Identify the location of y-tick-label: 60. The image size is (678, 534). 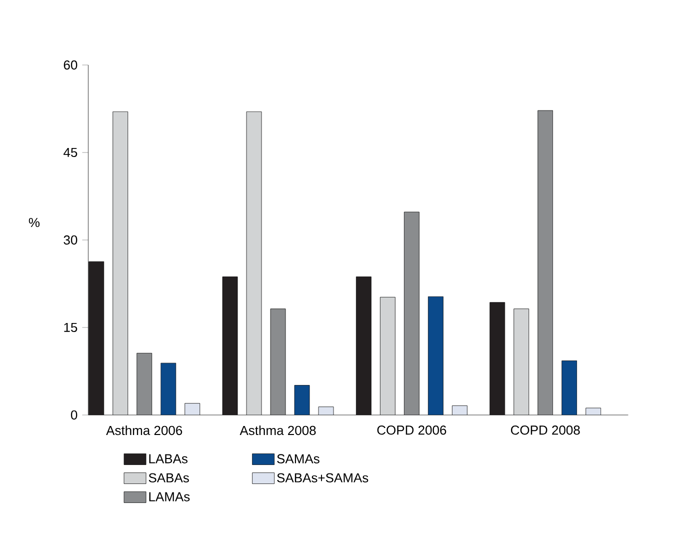
(71, 65).